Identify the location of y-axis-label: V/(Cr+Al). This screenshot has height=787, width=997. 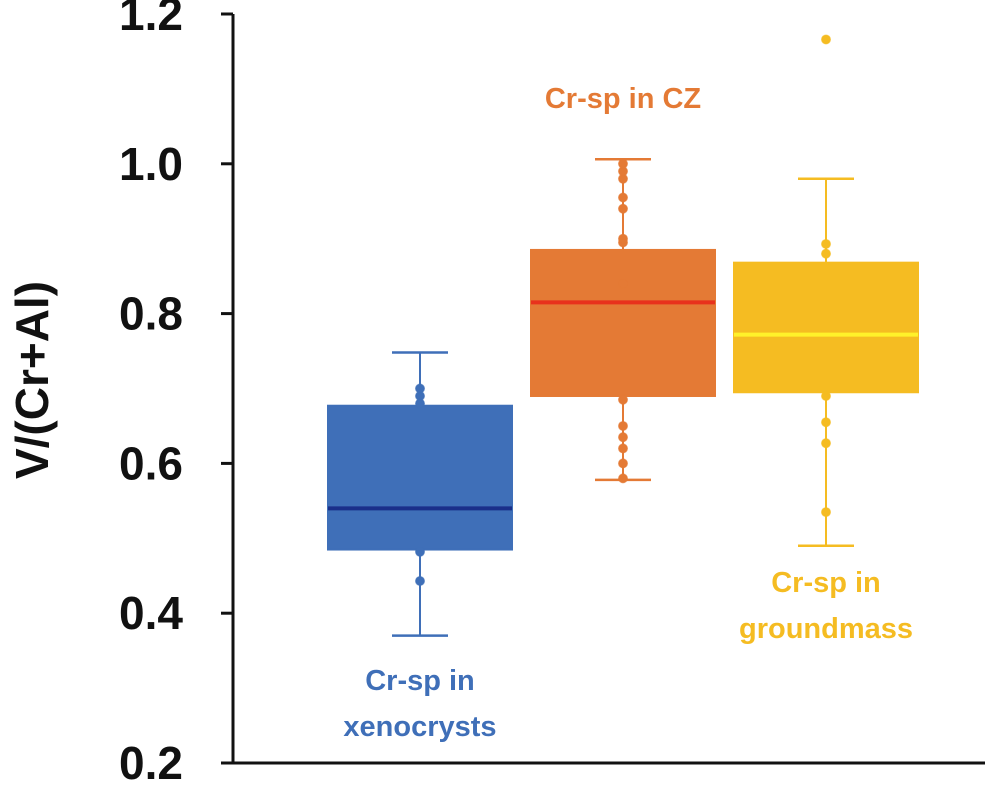
(32, 380).